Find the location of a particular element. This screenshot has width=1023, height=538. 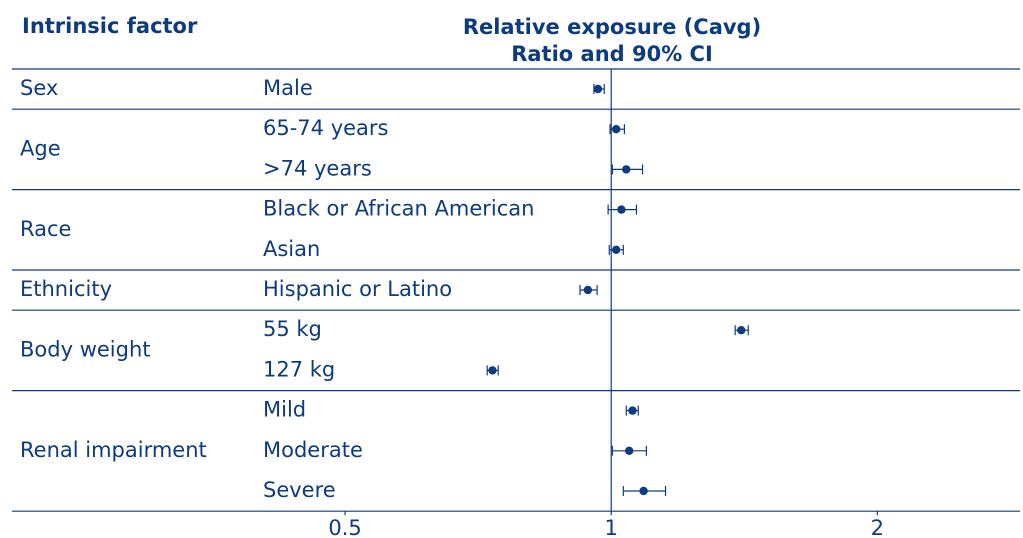

row-label: Moderate is located at coordinates (313, 450).